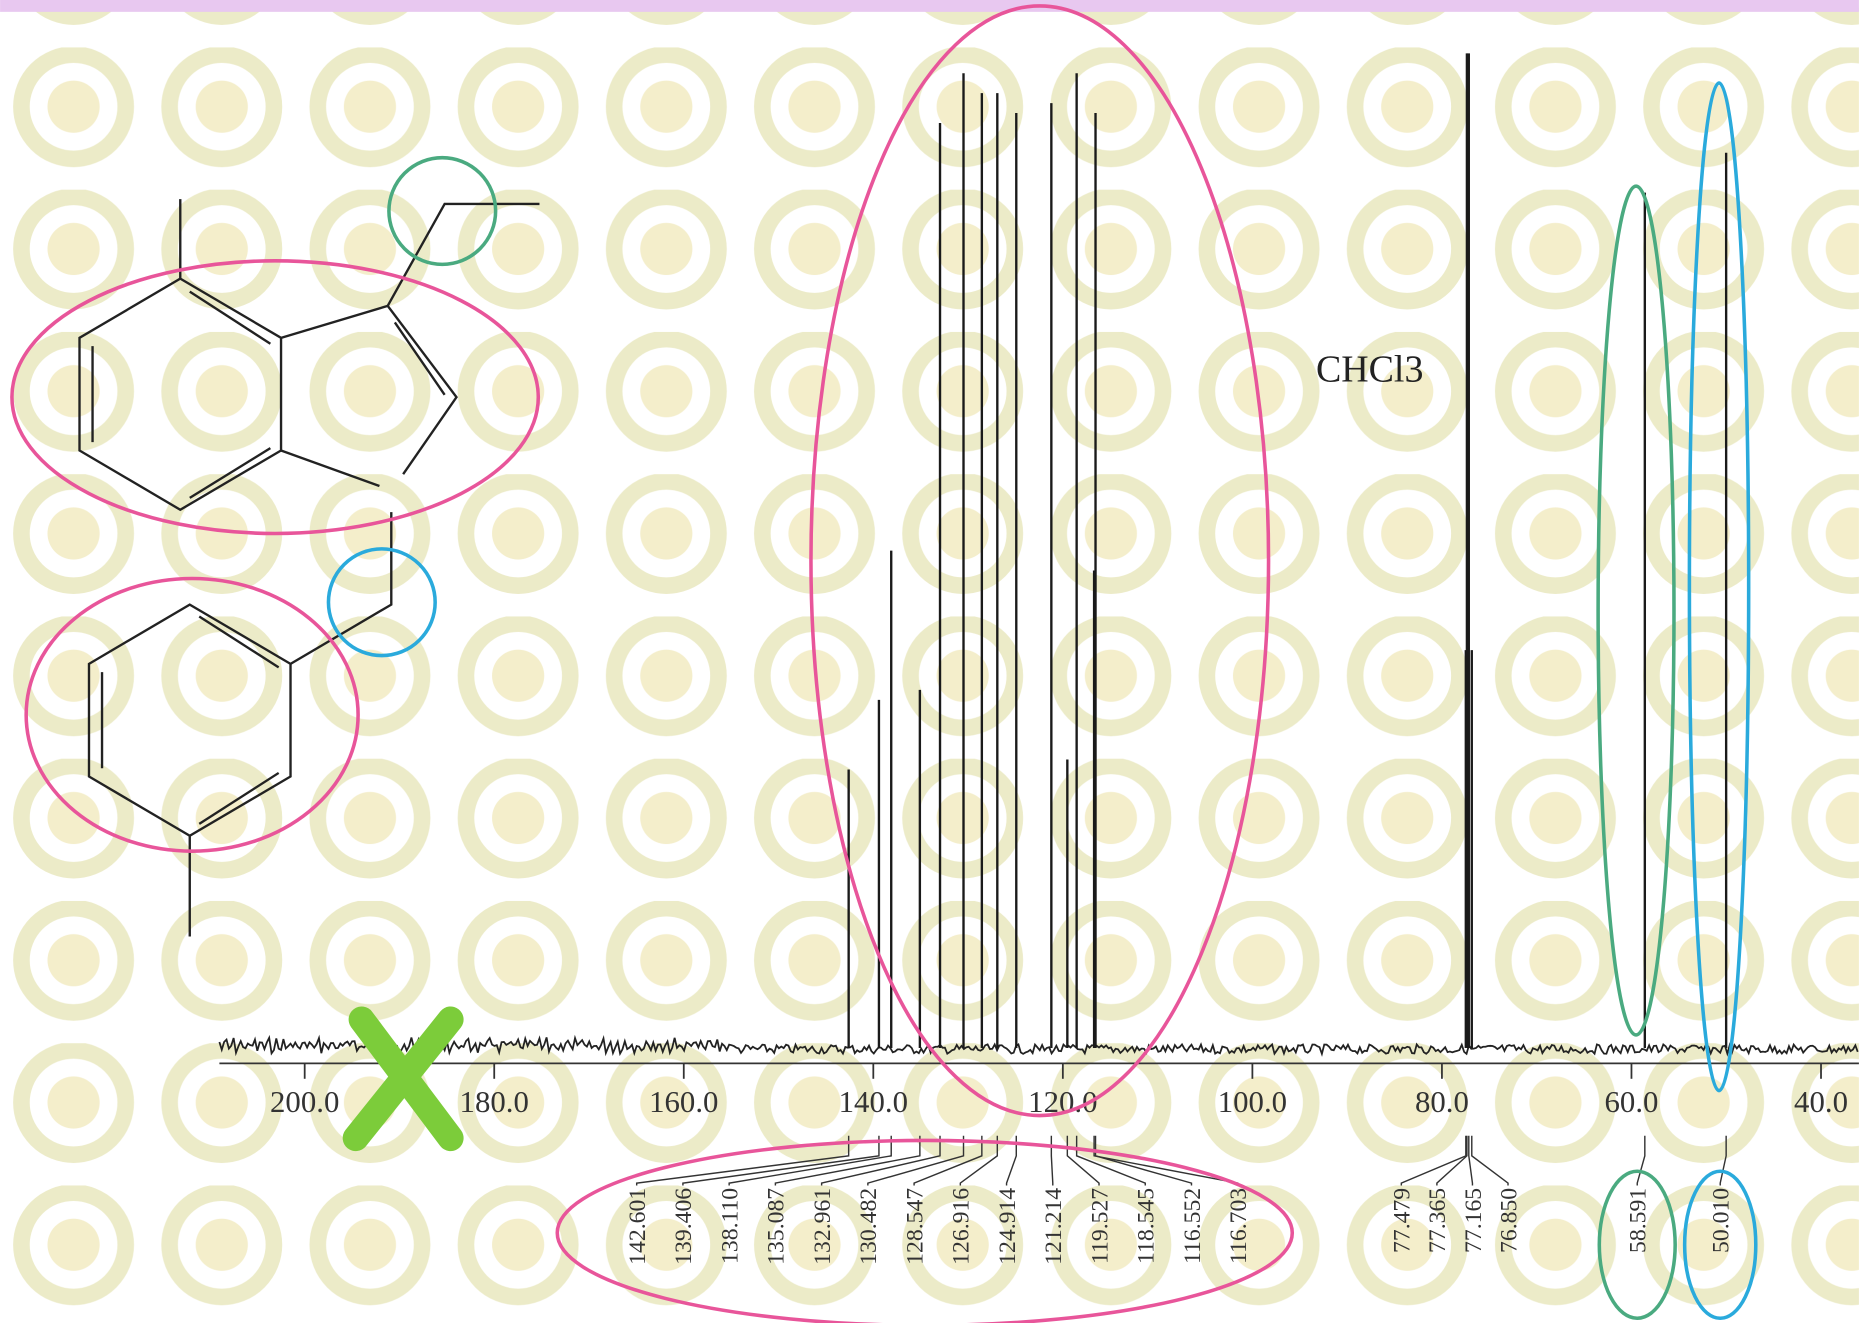 The image size is (1859, 1323). I want to click on peak-label: 77.165, so click(1474, 1220).